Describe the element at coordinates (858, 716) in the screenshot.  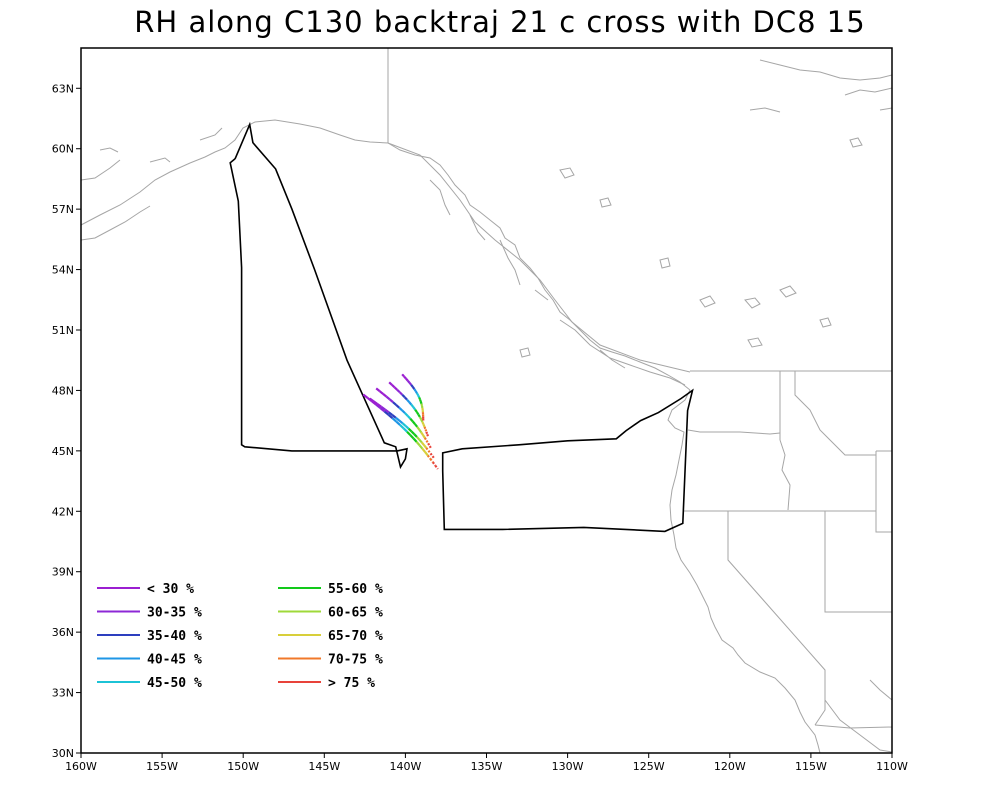
I see `mexico-coastline` at that location.